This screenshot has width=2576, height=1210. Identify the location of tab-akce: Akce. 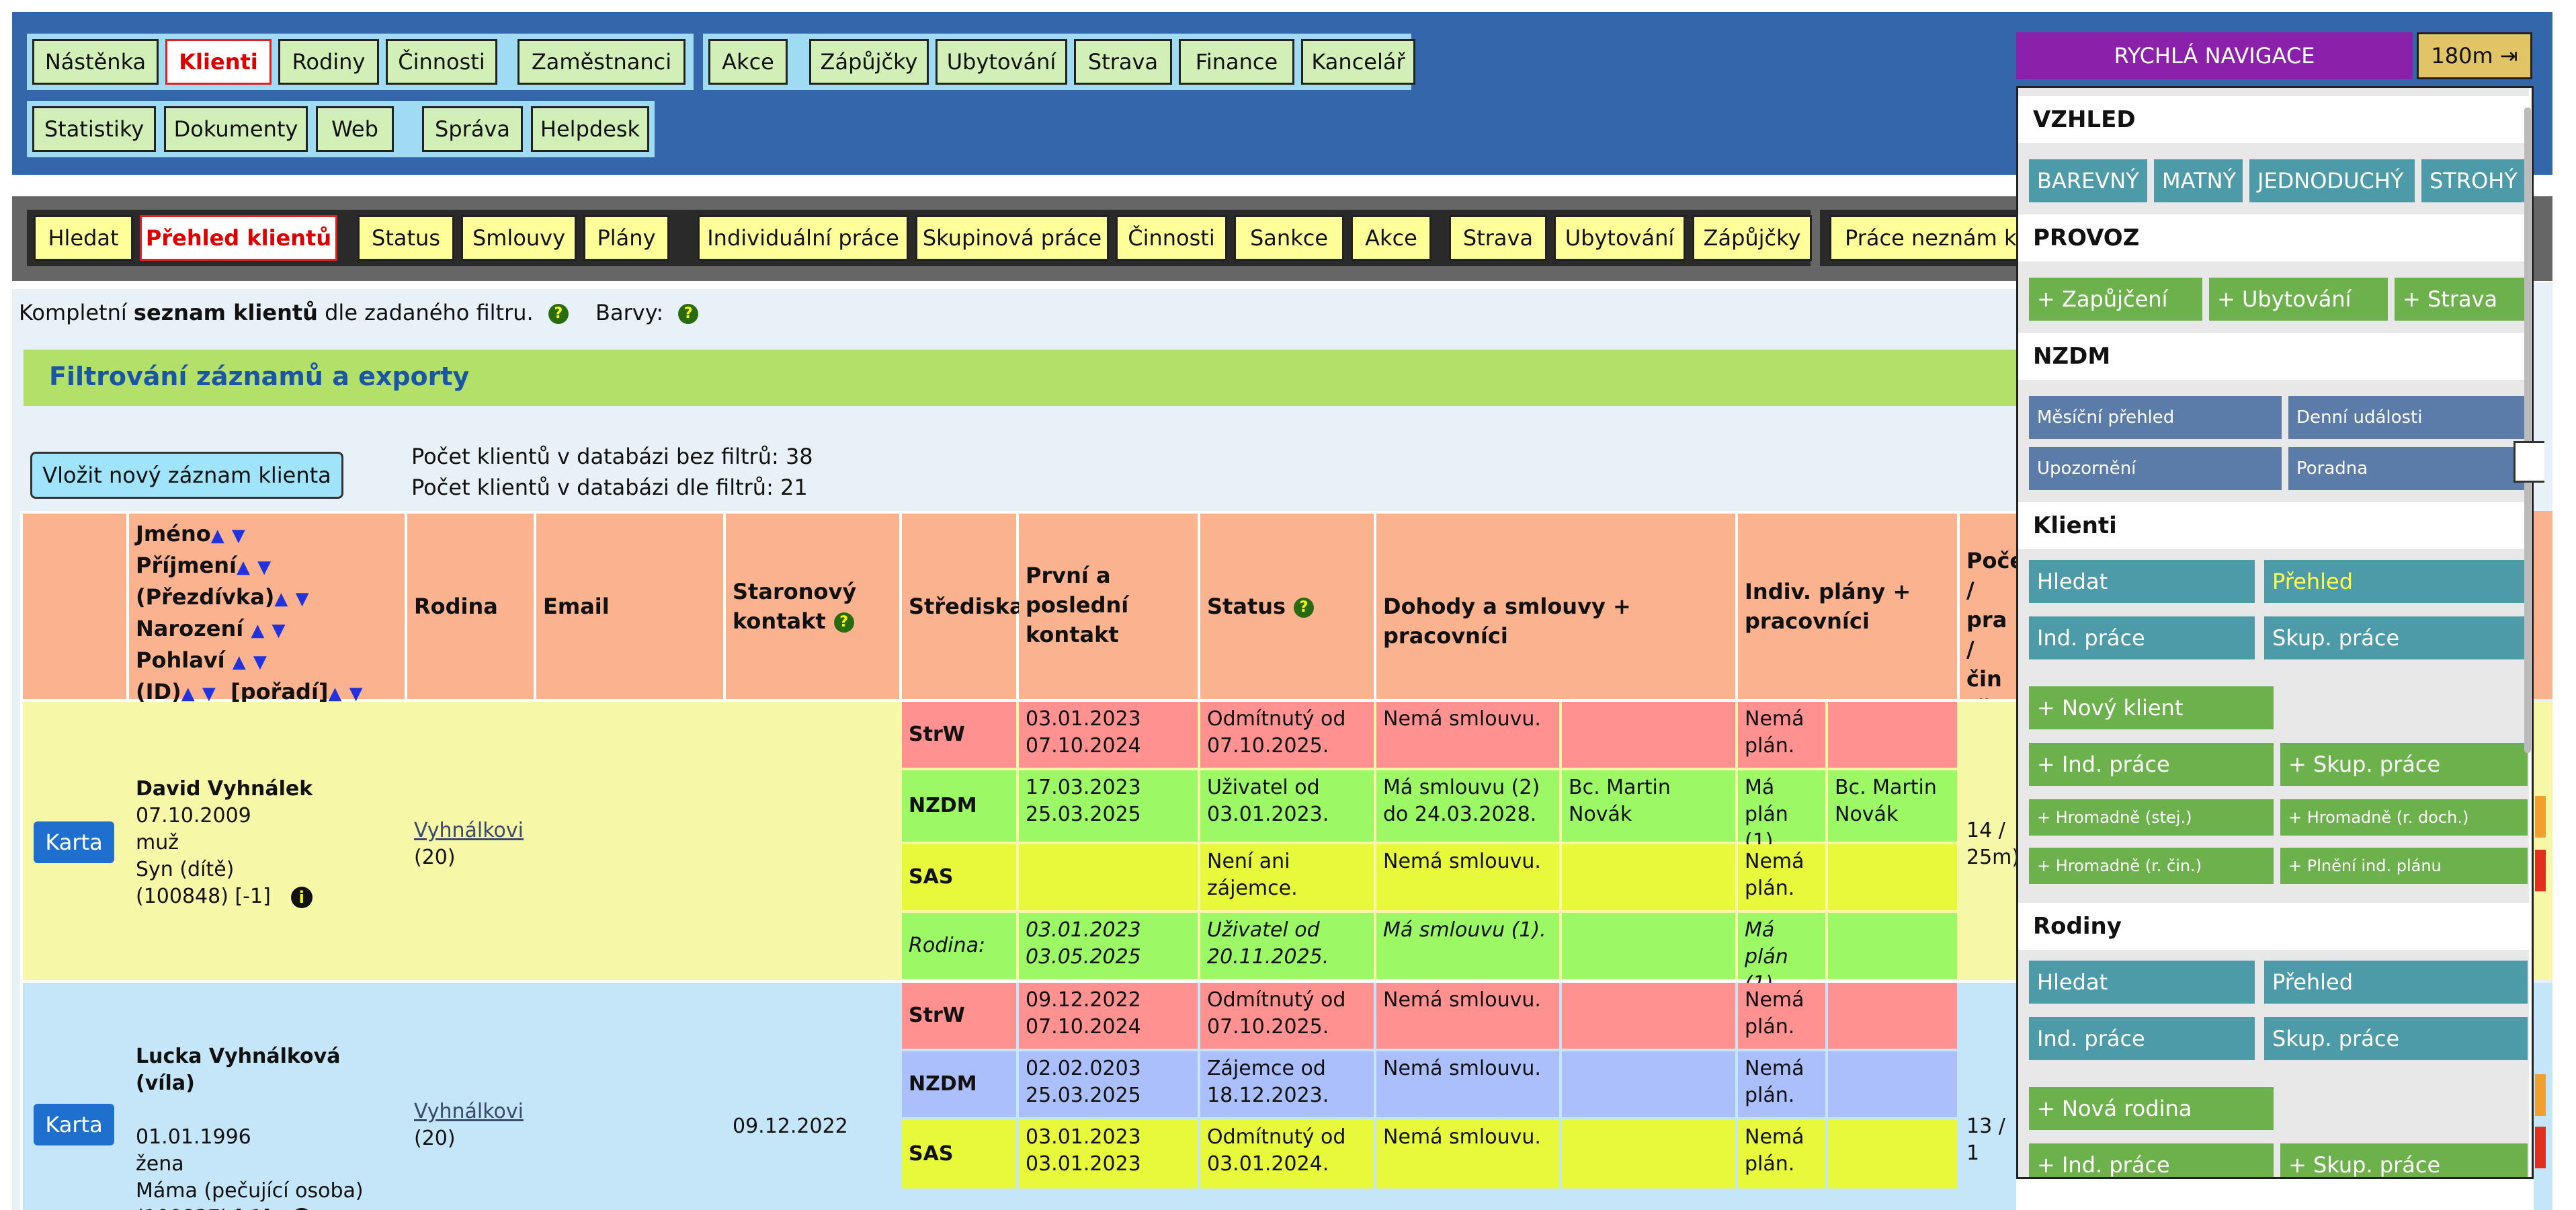
(748, 62).